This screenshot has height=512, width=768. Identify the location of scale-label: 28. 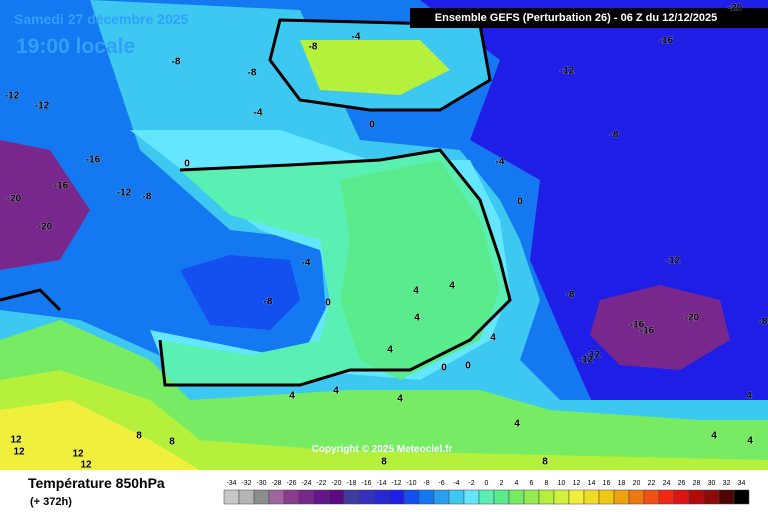
(697, 483).